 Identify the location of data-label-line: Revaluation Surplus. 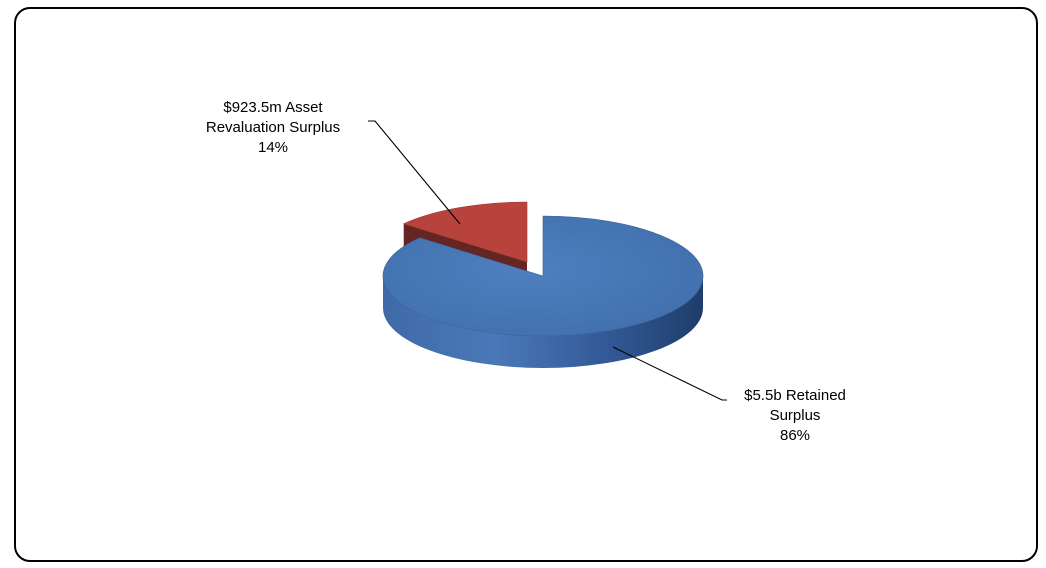
(273, 127).